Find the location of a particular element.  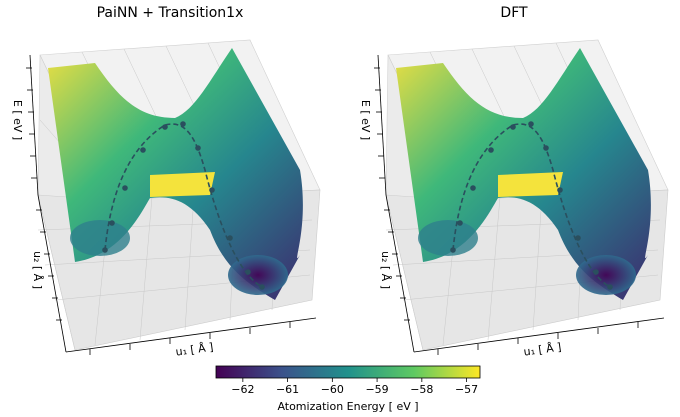

colorbar-tick-label: −59 is located at coordinates (376, 389).